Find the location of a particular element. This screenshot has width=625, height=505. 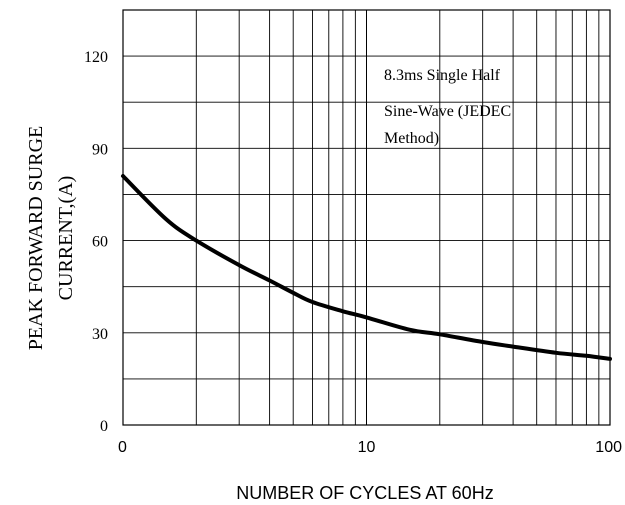

annotation-line-3: Method) is located at coordinates (411, 138).